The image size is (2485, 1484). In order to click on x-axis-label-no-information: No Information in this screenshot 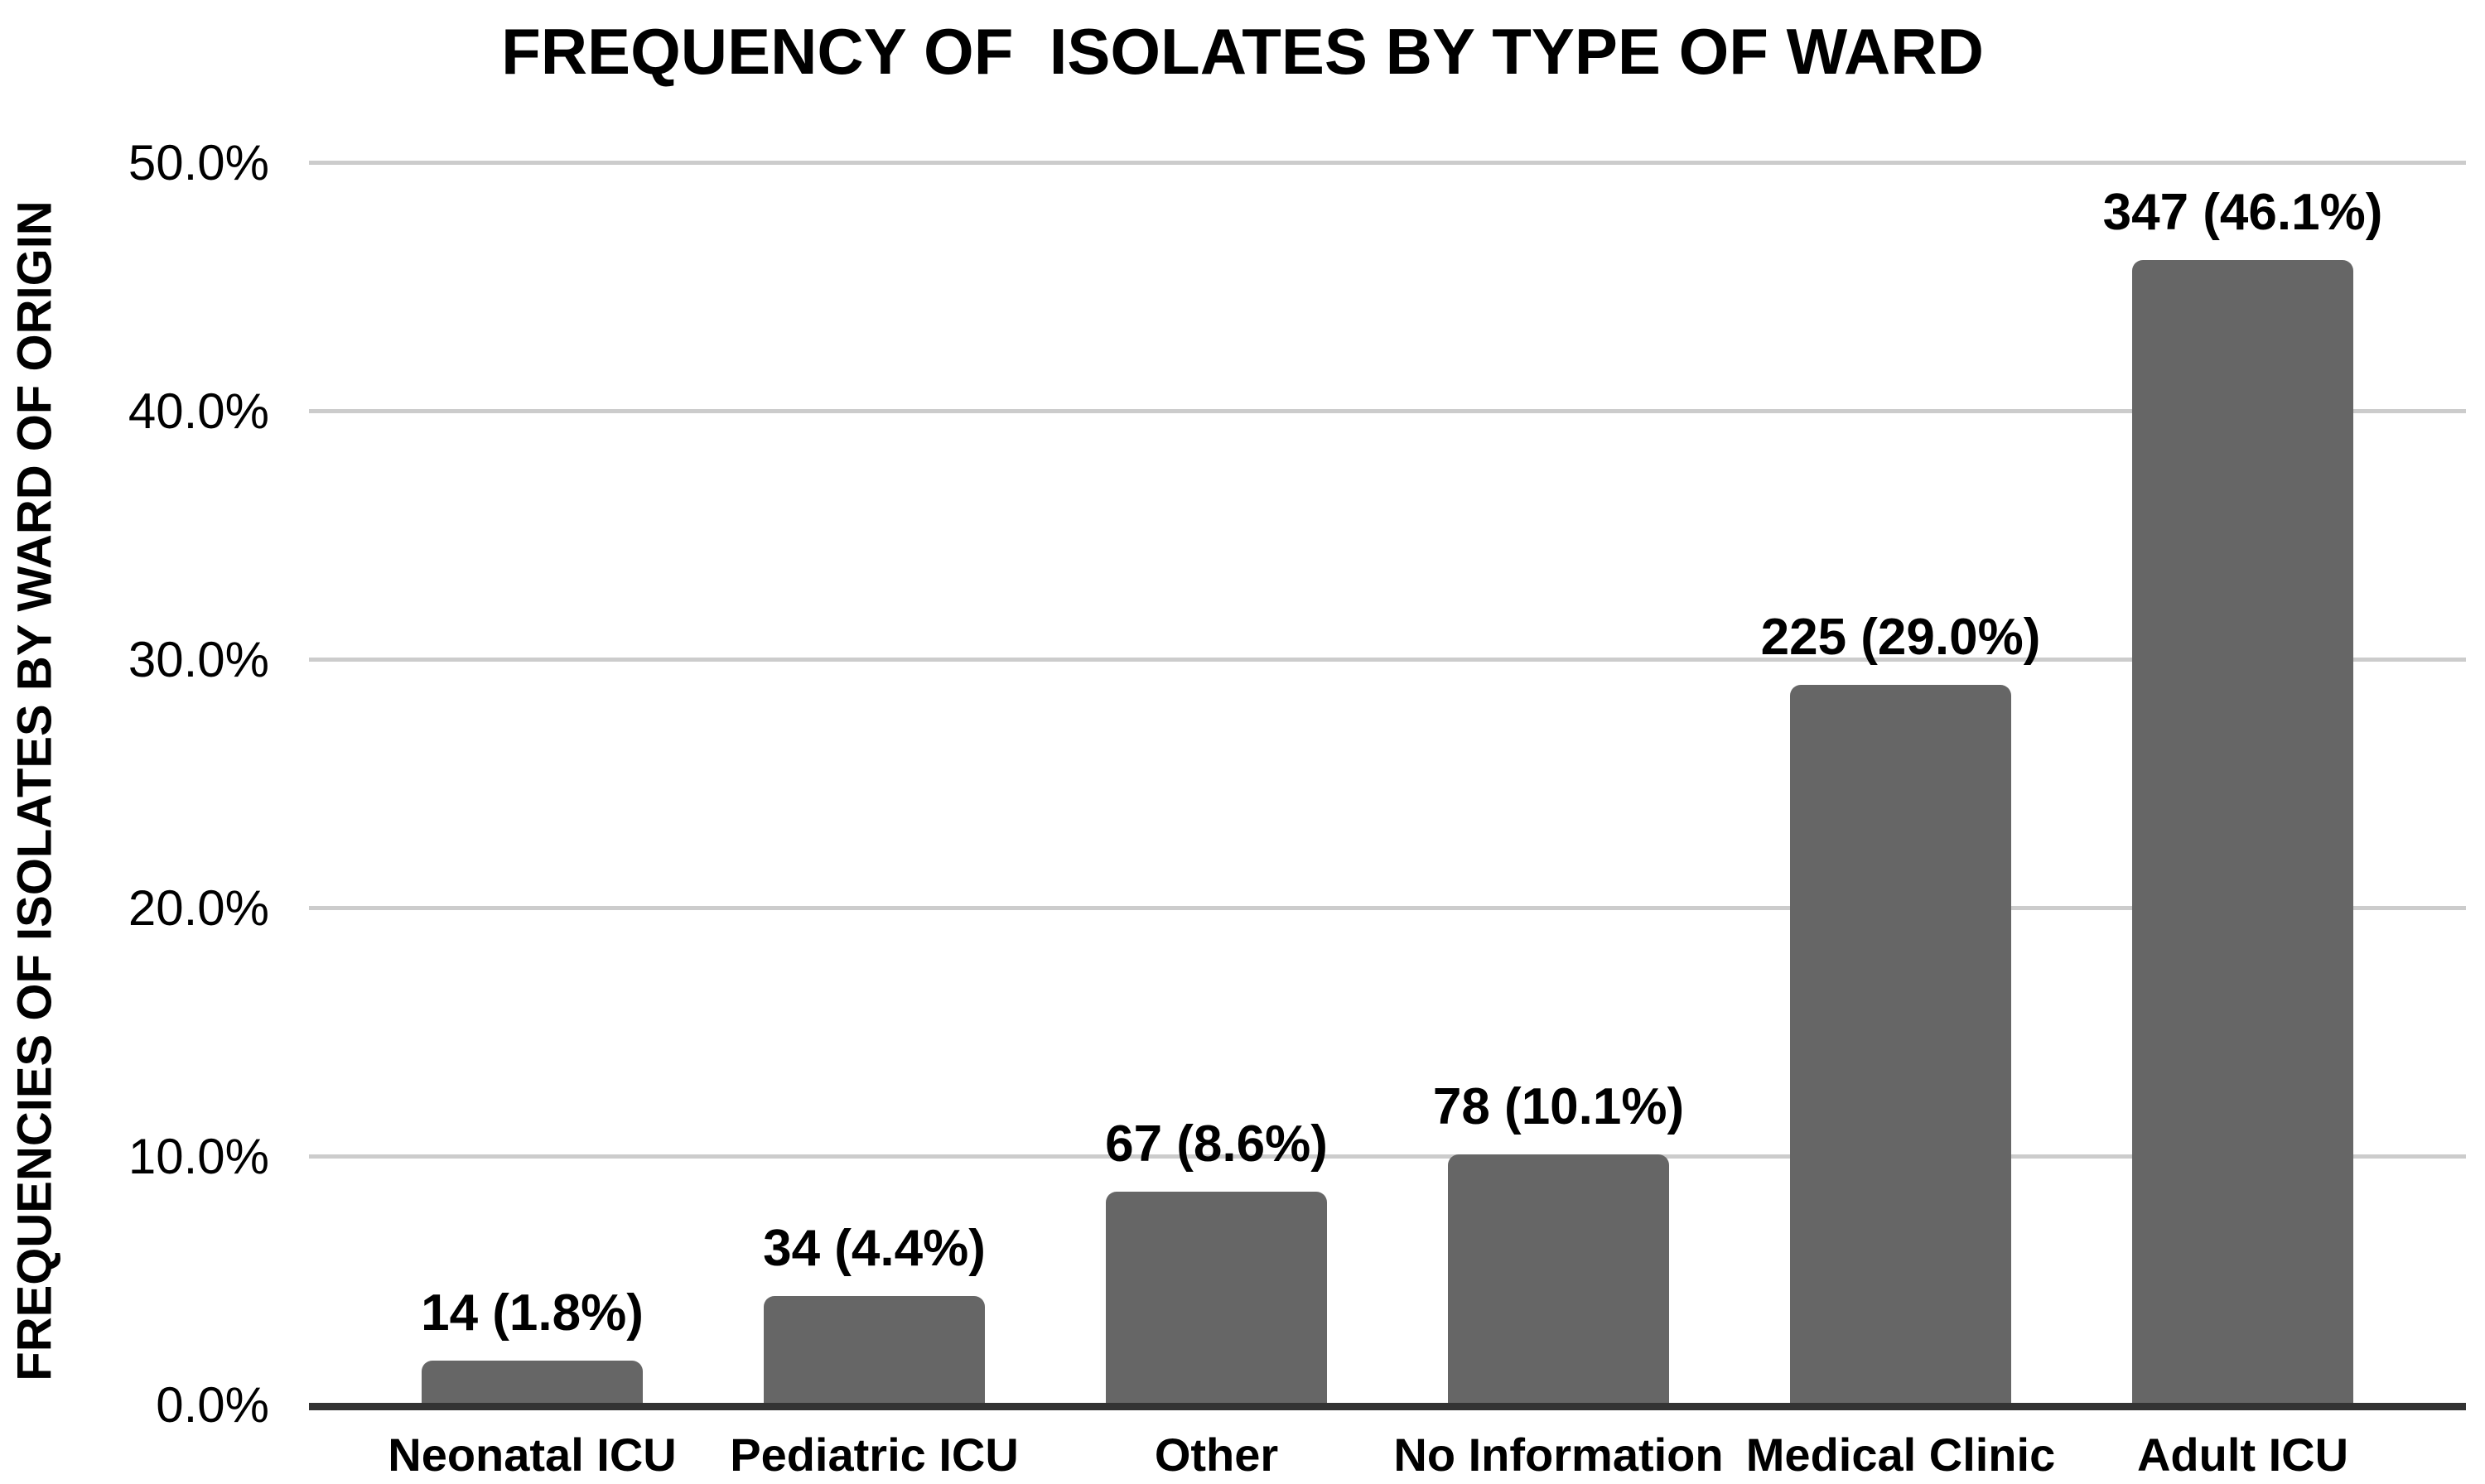, I will do `click(1558, 1455)`.